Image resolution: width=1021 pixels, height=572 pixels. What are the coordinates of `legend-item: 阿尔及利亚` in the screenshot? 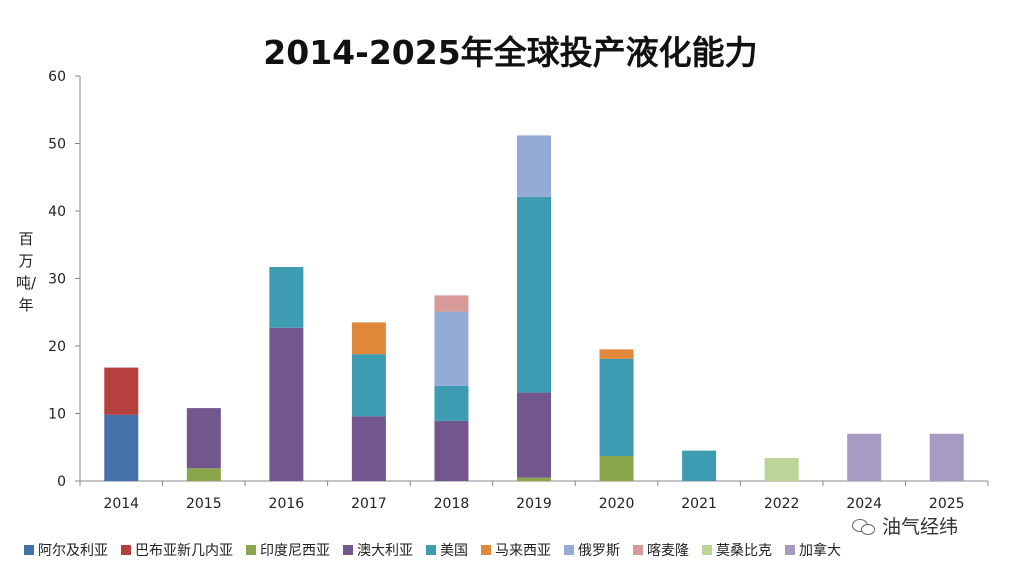 It's located at (66, 550).